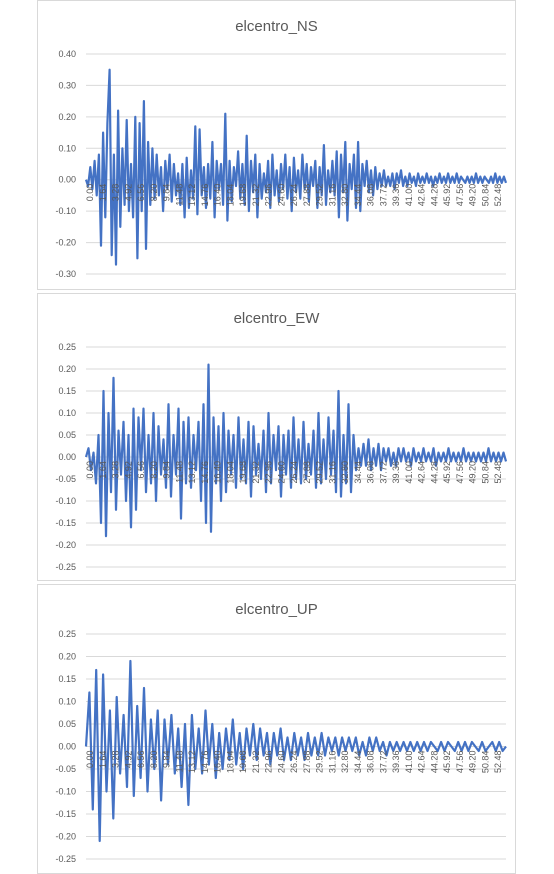  I want to click on y-tick-label: 0.30, so click(67, 85).